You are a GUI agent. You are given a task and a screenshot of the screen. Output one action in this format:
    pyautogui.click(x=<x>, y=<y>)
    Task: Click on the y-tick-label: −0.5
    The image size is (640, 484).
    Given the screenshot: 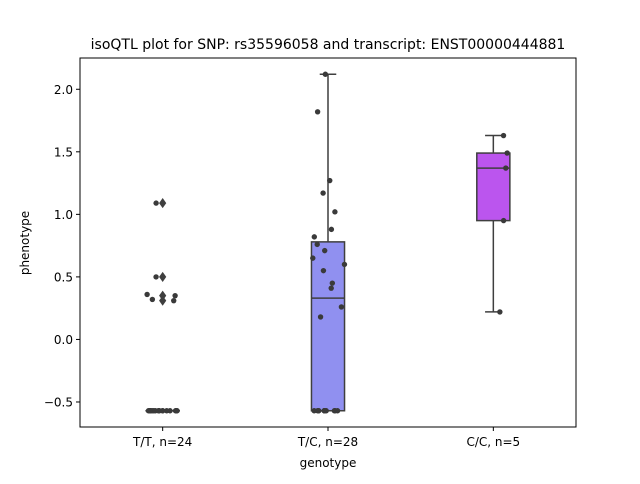 What is the action you would take?
    pyautogui.click(x=58, y=402)
    